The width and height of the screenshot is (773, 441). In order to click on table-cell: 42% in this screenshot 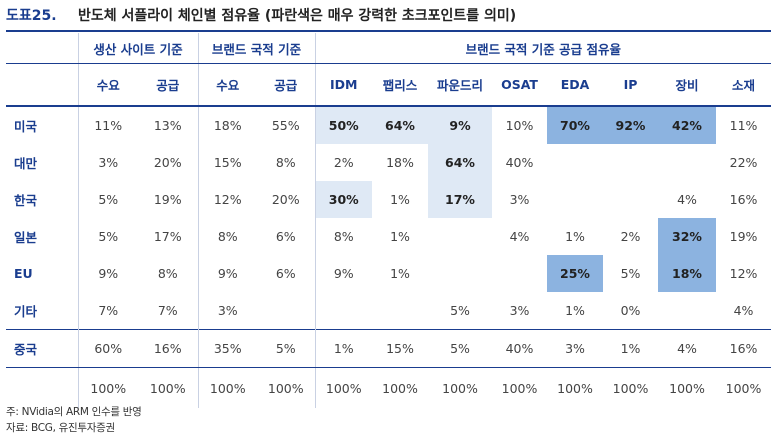, I will do `click(687, 125)`.